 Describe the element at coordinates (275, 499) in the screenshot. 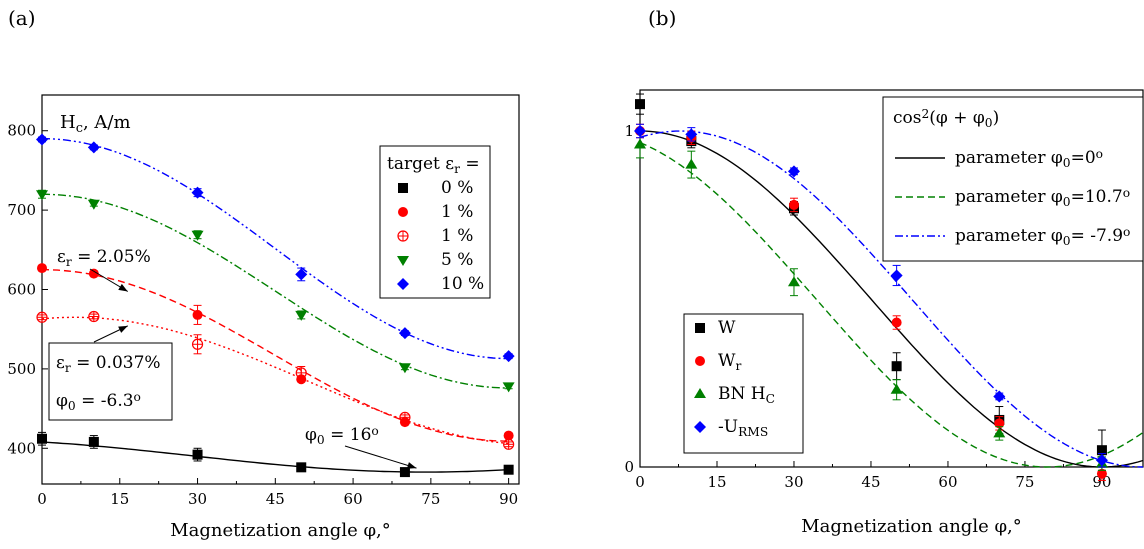

I see `panel-a-x-tick-label: 45` at that location.